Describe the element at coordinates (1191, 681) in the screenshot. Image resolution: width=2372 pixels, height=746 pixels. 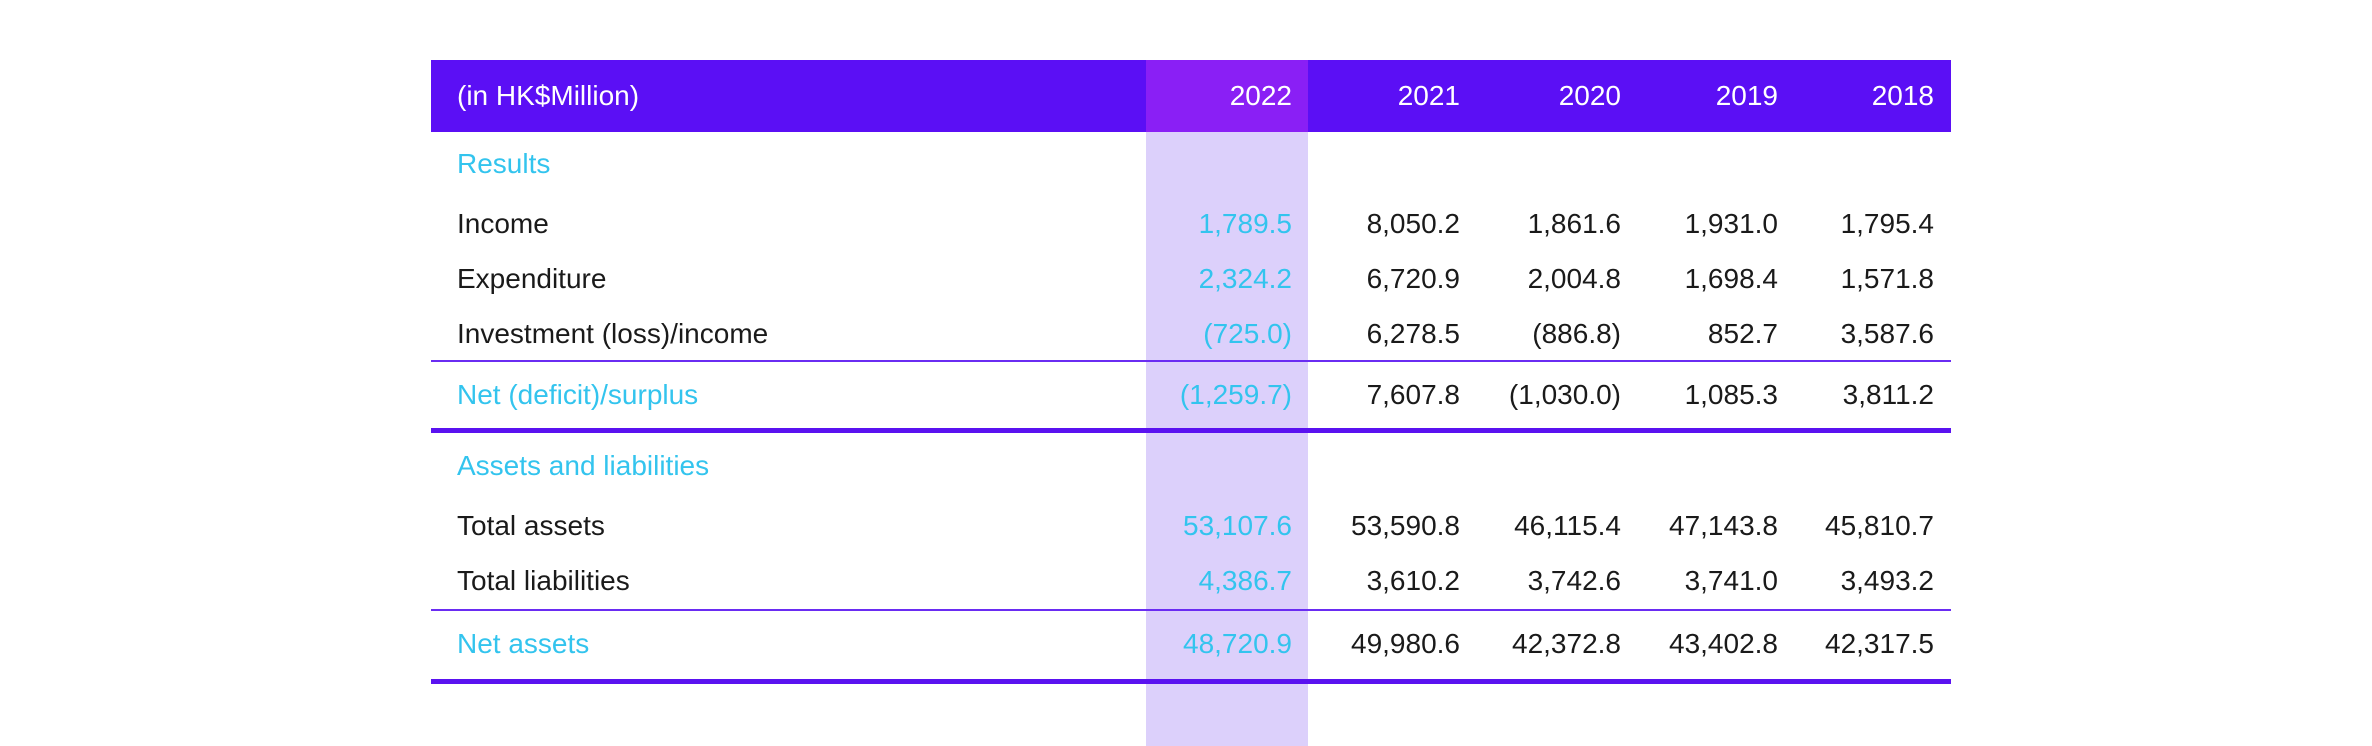
I see `divider-thick-bottom` at that location.